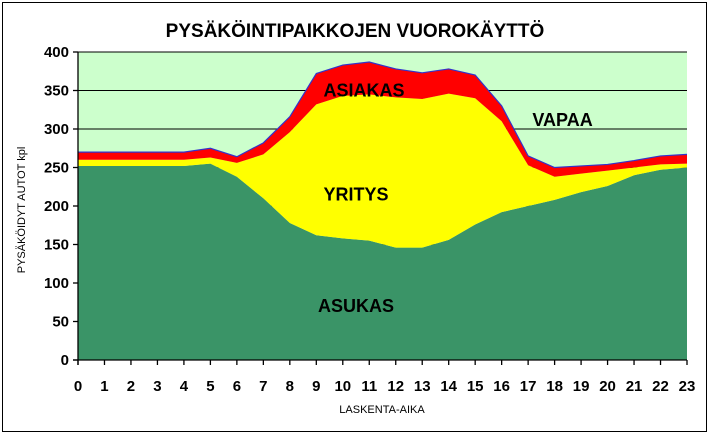 Image resolution: width=711 pixels, height=436 pixels. What do you see at coordinates (501, 386) in the screenshot?
I see `x-tick-label-16: 16` at bounding box center [501, 386].